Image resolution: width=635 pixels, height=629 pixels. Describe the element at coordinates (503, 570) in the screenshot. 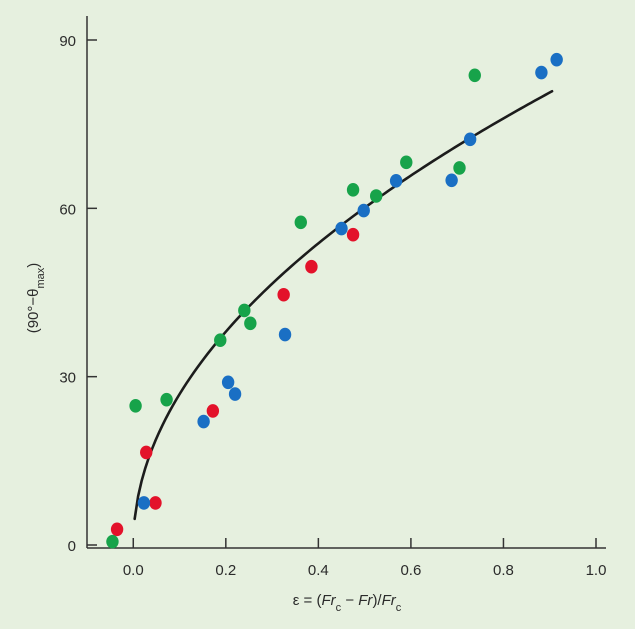

I see `x-tick-label: 0.8` at that location.